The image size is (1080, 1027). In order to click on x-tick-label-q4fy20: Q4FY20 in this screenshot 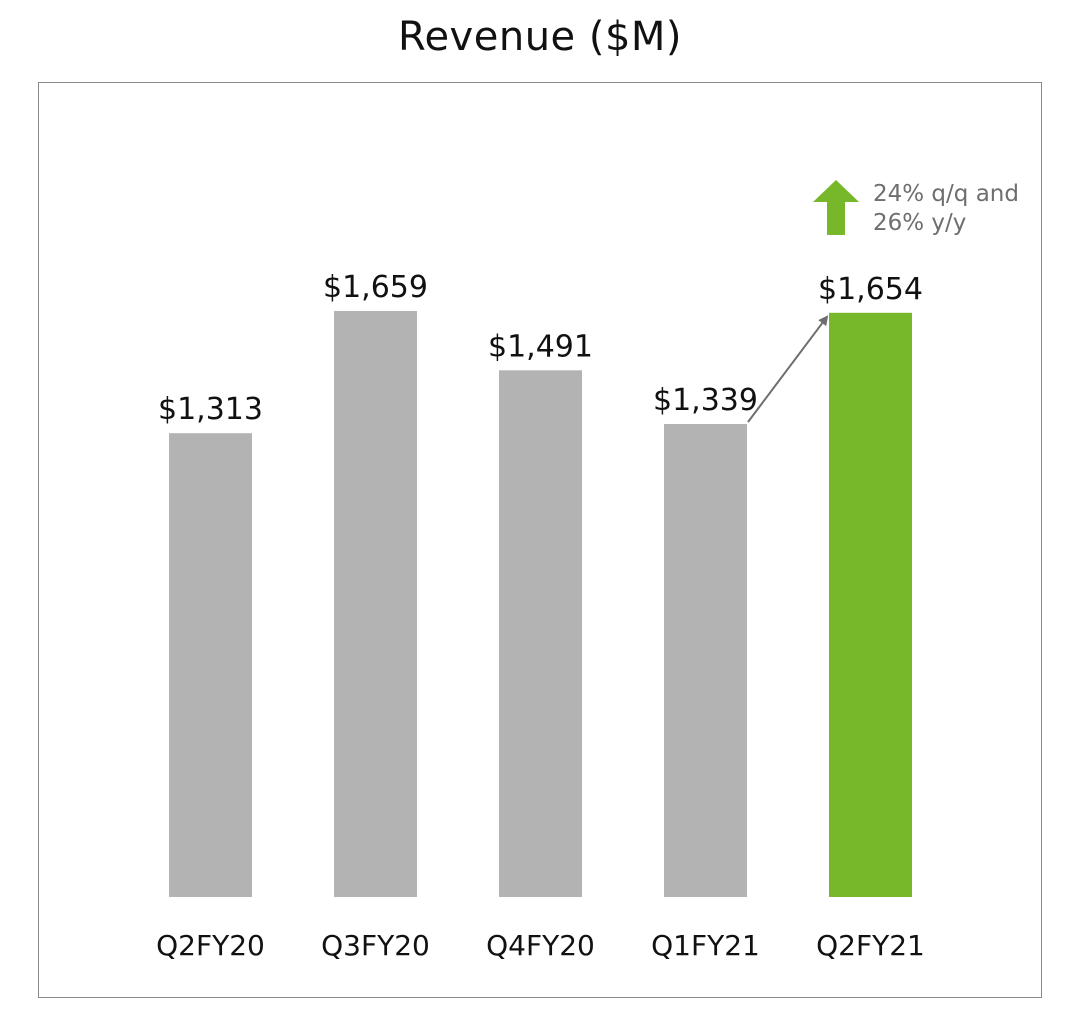, I will do `click(540, 945)`.